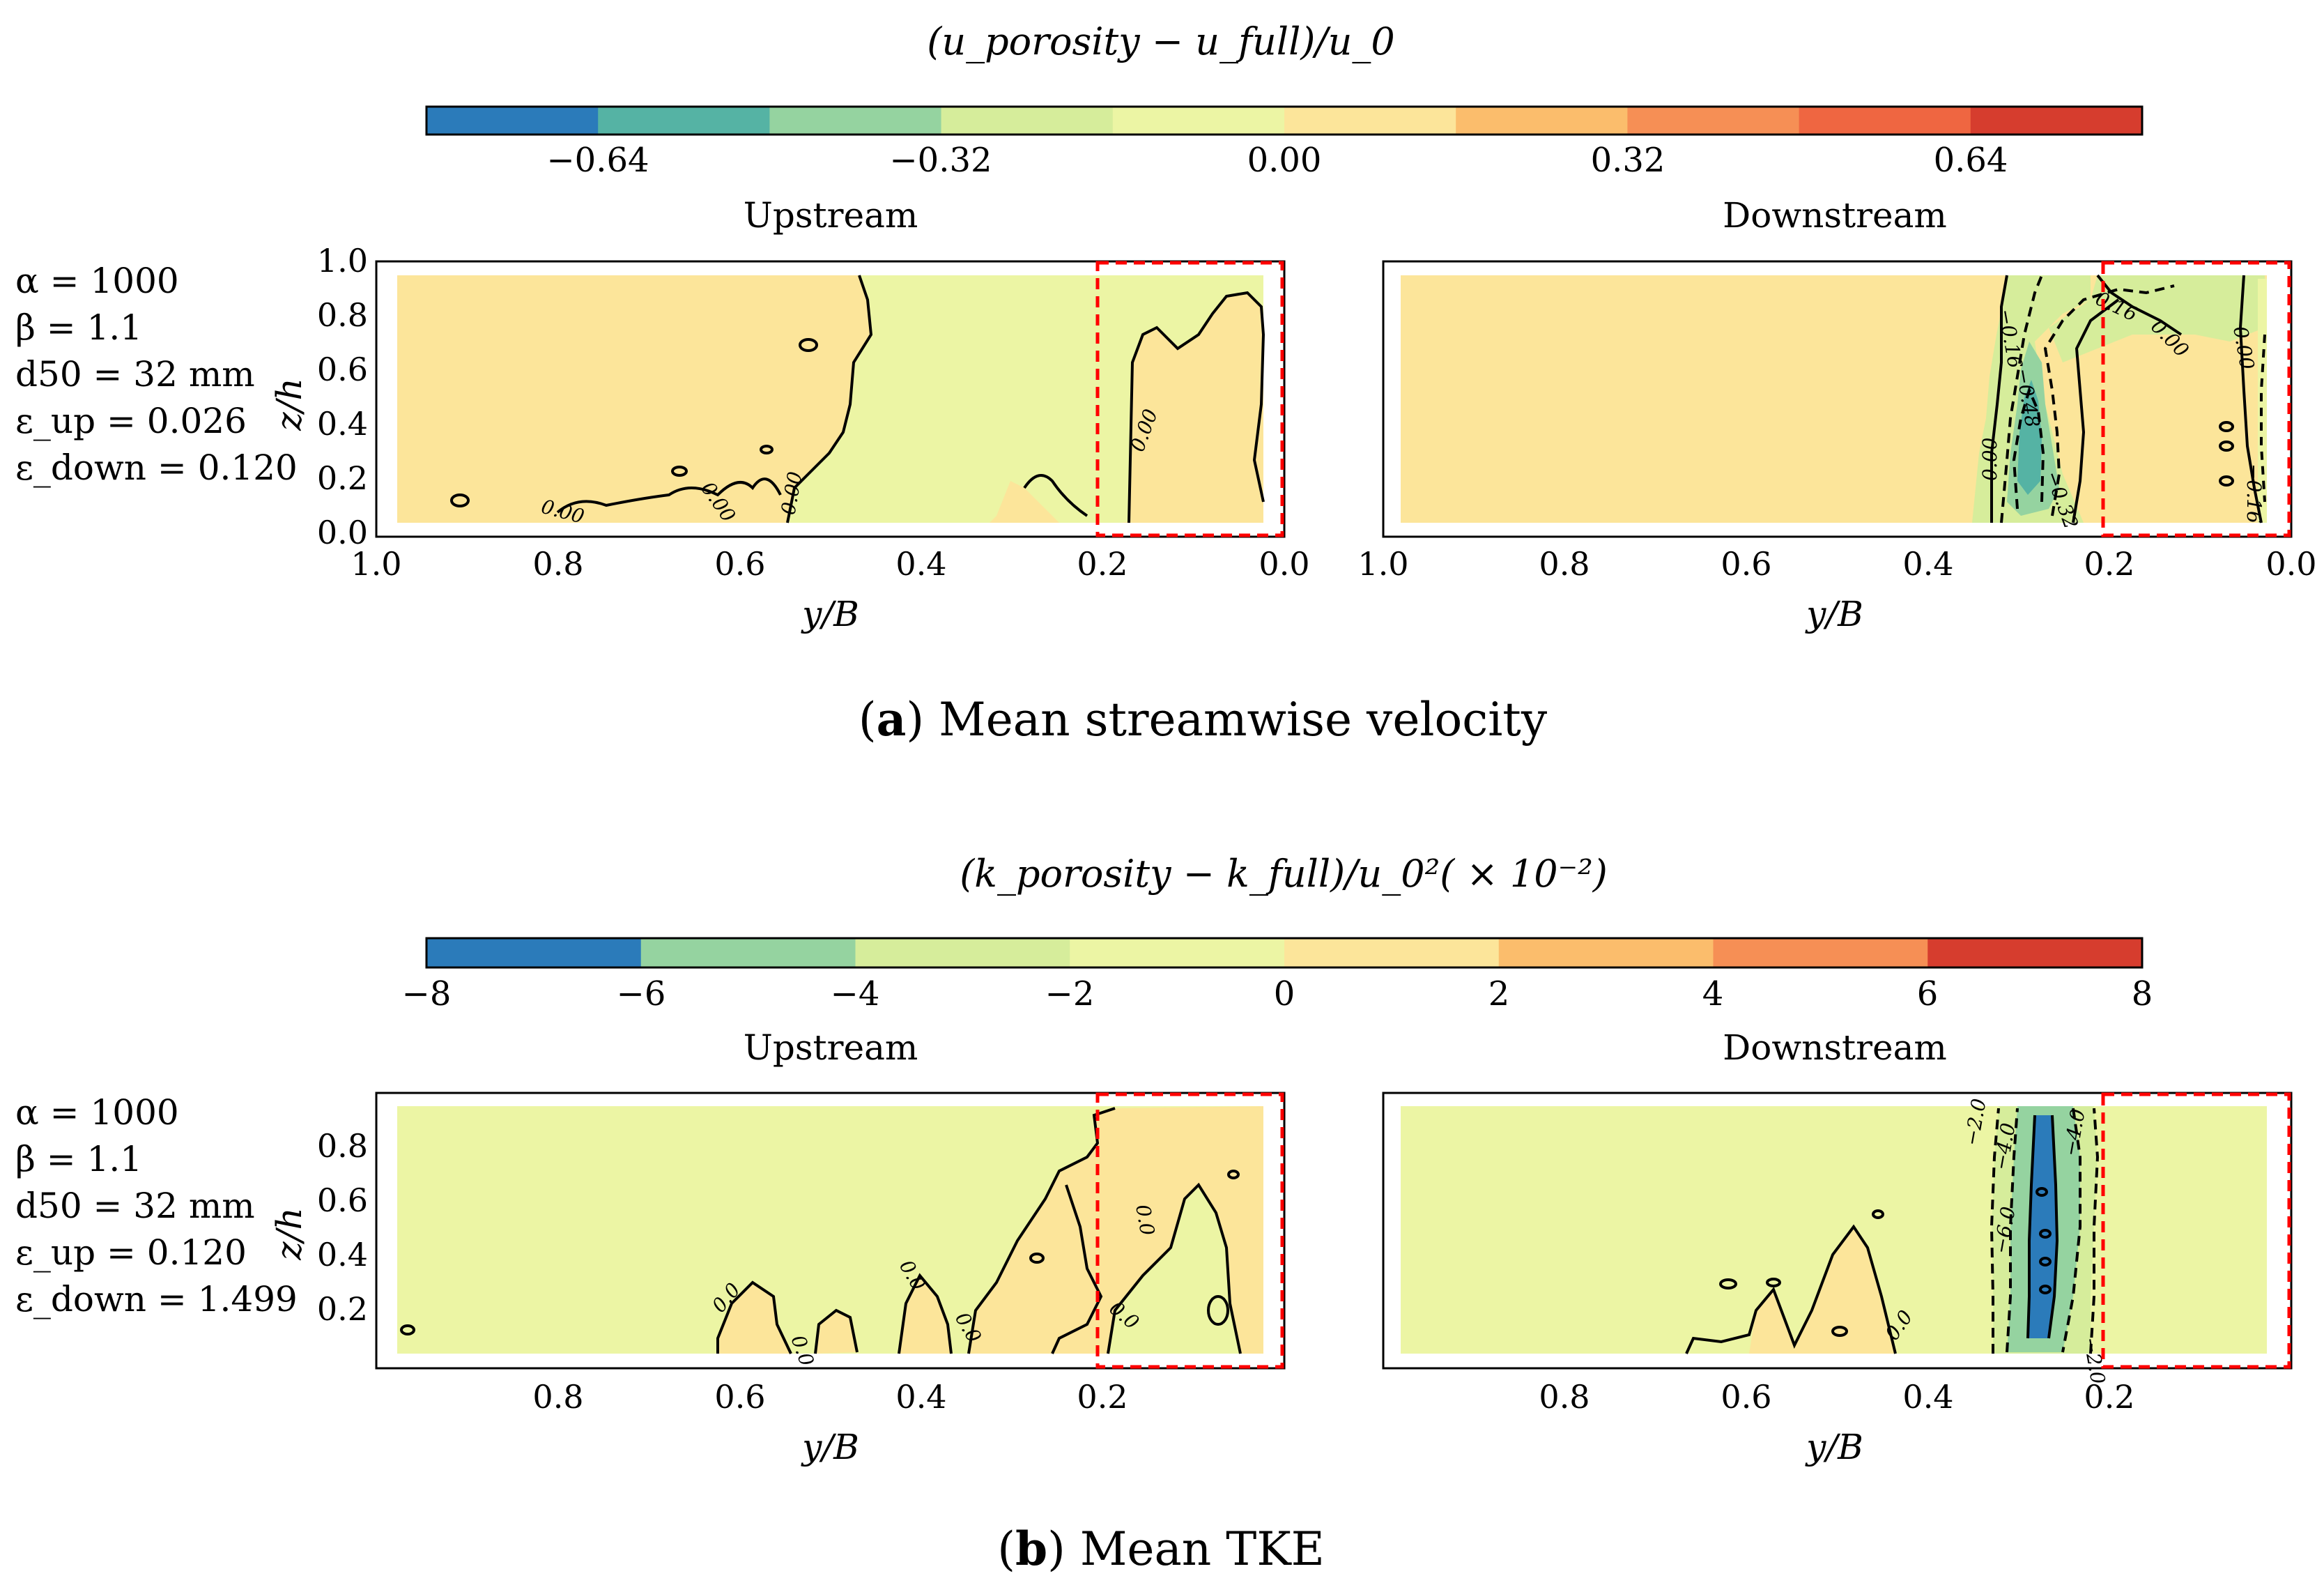 Image resolution: width=2324 pixels, height=1592 pixels. What do you see at coordinates (1822, 1291) in the screenshot?
I see `region-b-down-pos` at bounding box center [1822, 1291].